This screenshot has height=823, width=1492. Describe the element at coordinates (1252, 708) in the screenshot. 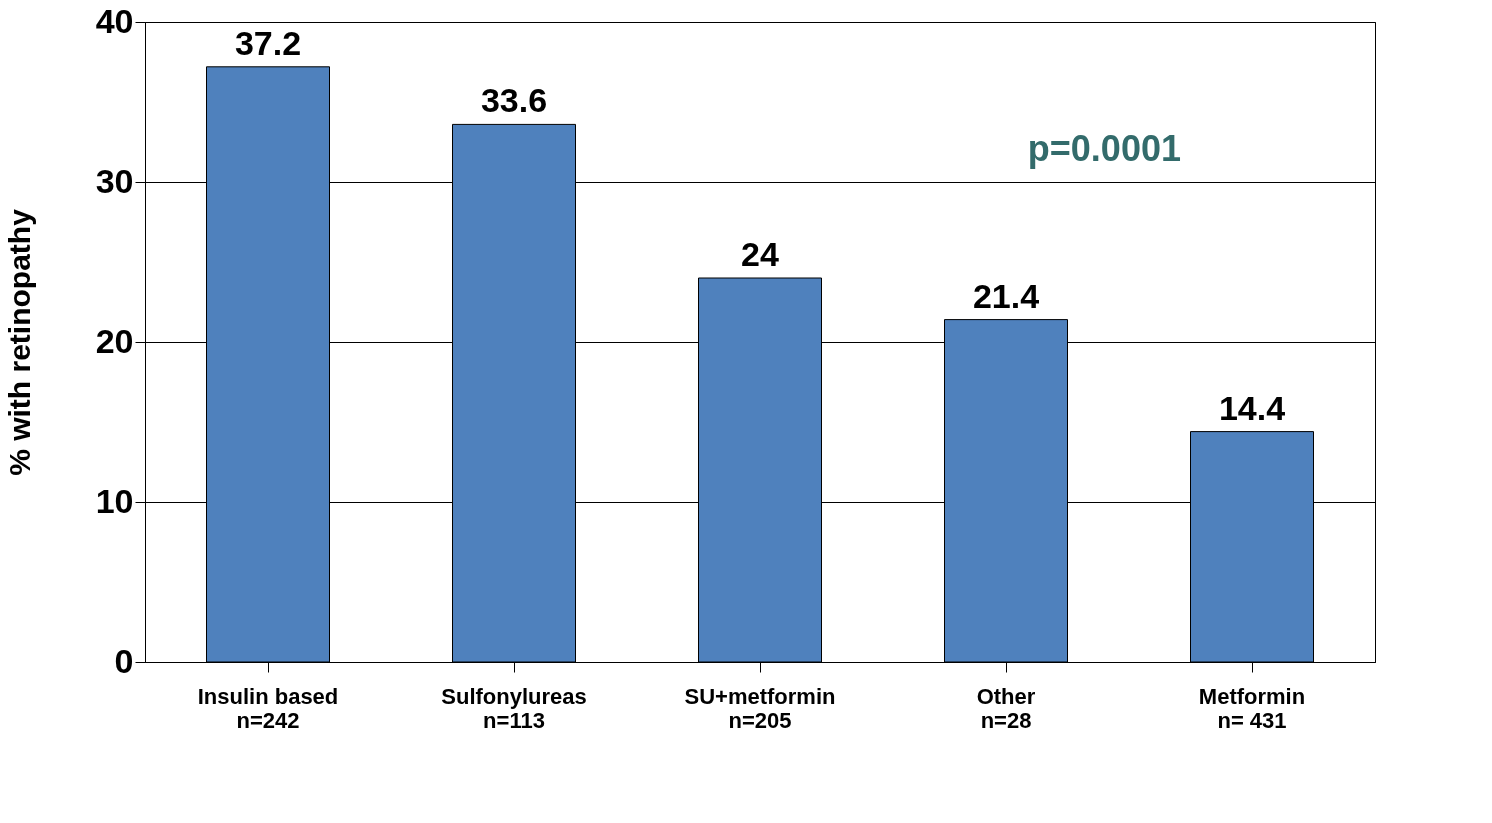

I see `x-tick-label: Metformin n= 431` at that location.